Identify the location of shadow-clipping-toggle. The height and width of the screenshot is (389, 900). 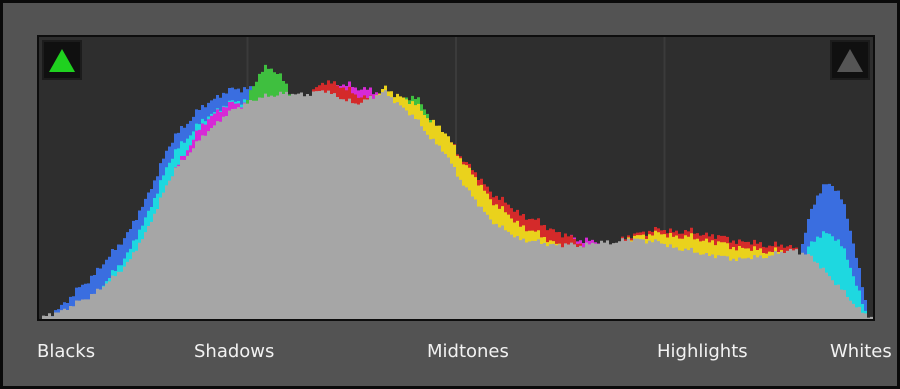
(62, 60).